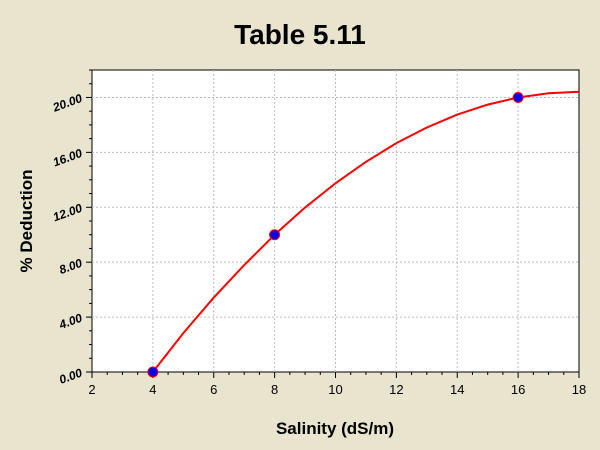 The image size is (600, 450). What do you see at coordinates (67, 213) in the screenshot?
I see `y-tick-label: 12.00` at bounding box center [67, 213].